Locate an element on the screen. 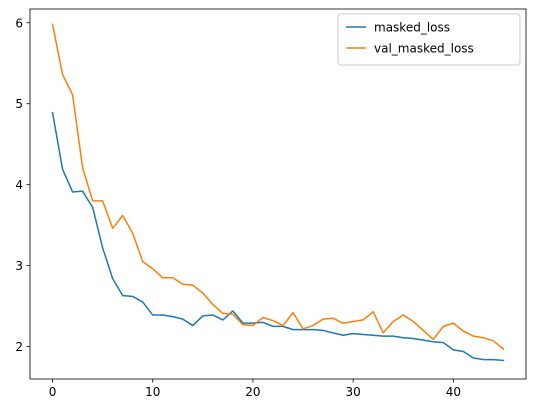 This screenshot has width=534, height=413. x-axis: 0 10 20 30 40 is located at coordinates (255, 389).